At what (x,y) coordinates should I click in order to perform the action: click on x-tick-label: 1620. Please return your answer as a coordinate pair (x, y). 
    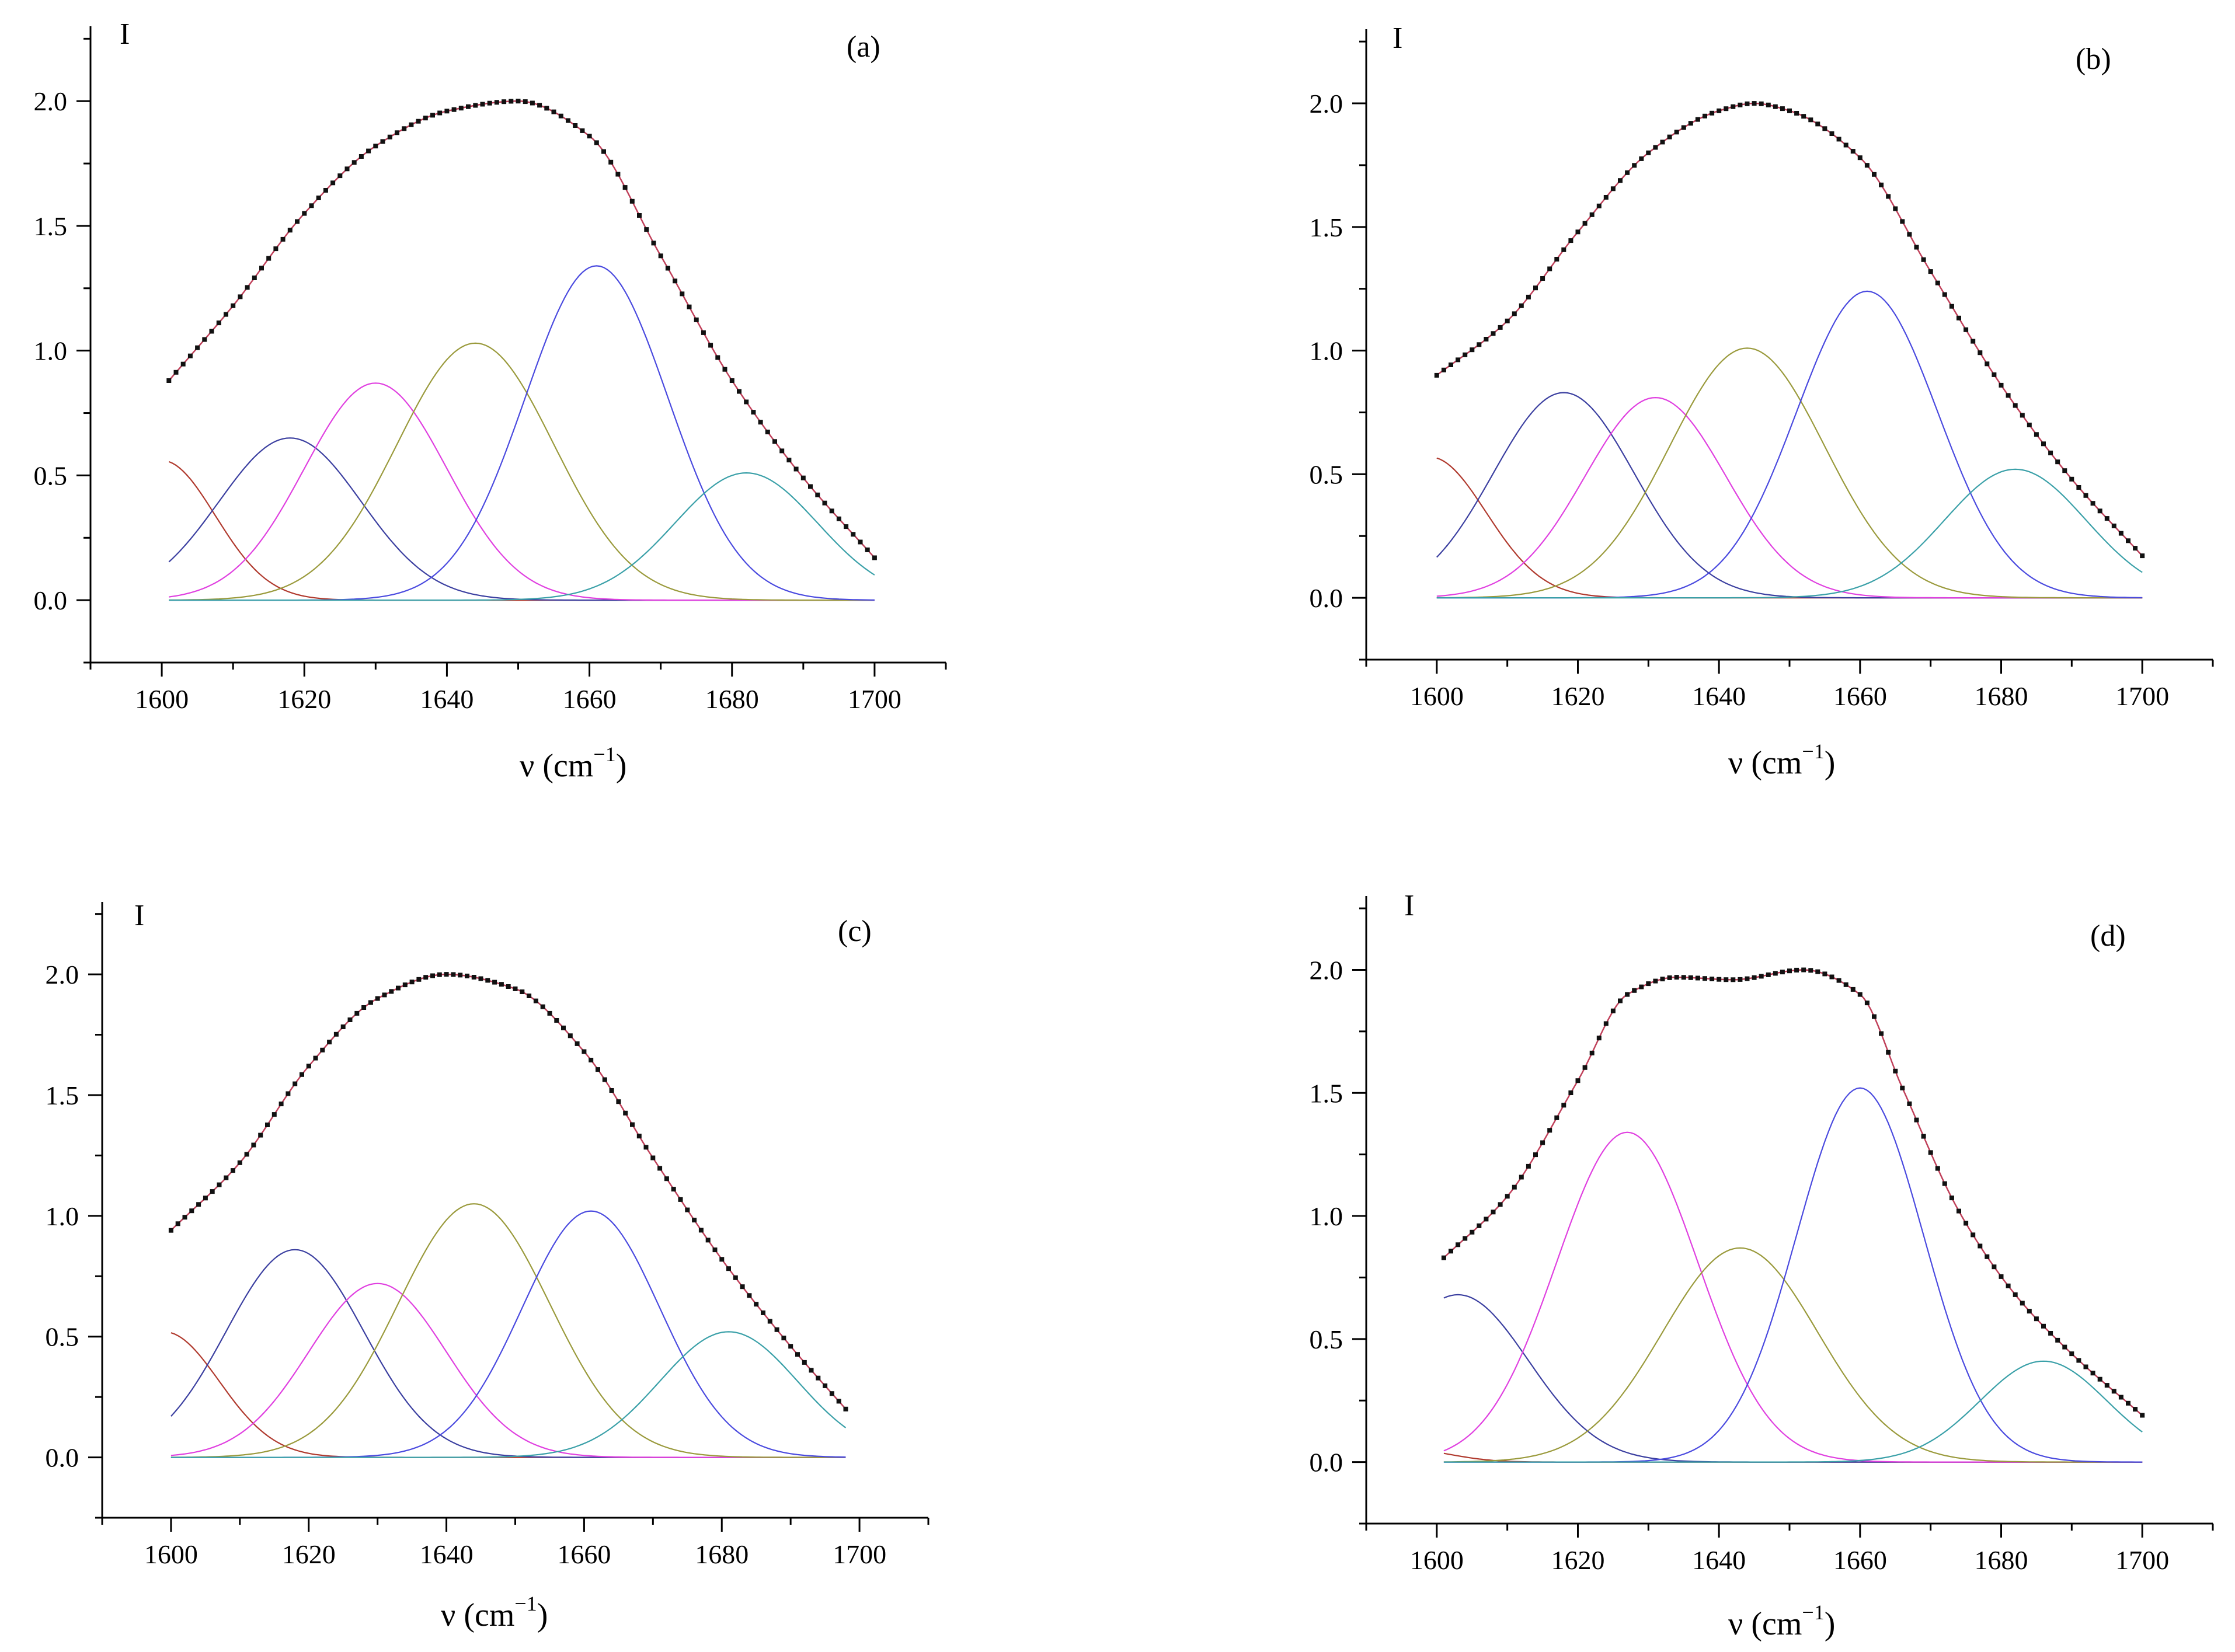
    Looking at the image, I should click on (1578, 696).